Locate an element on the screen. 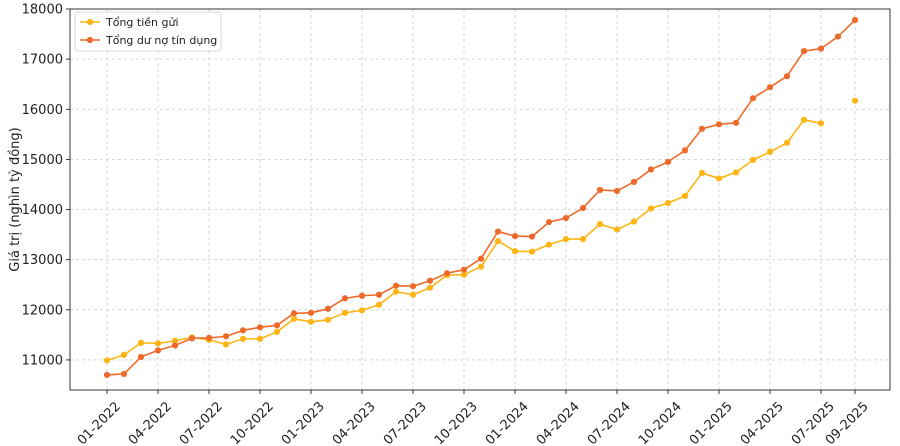  legend-box is located at coordinates (148, 31).